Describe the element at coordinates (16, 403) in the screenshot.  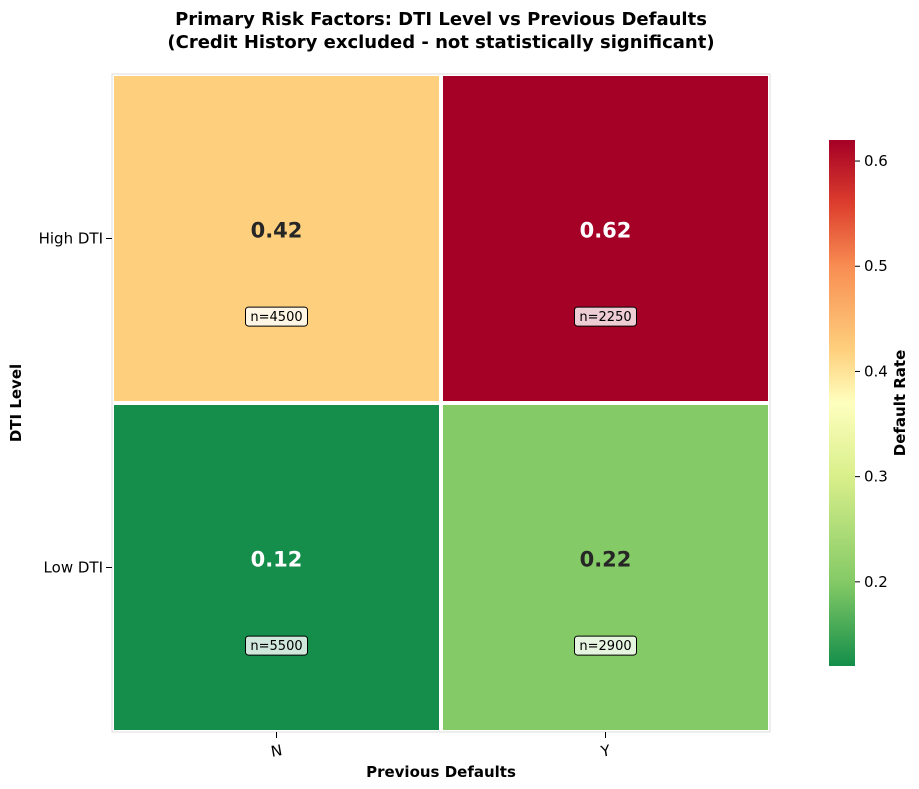
I see `y-axis-label: DTI Level` at that location.